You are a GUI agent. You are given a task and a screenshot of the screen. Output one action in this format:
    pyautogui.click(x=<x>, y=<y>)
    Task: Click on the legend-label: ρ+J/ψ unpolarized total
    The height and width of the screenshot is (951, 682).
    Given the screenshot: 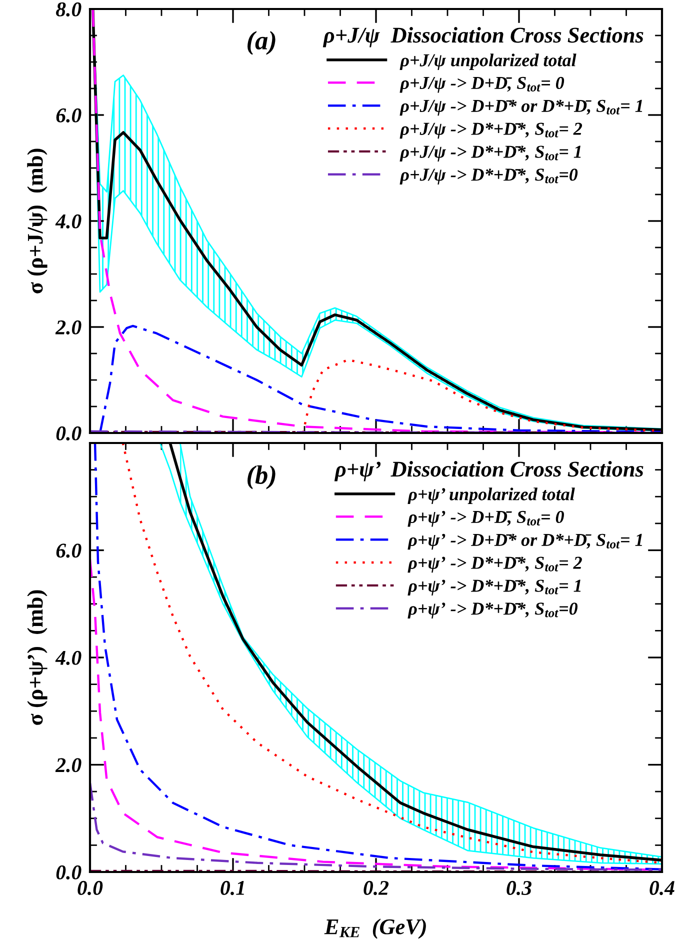 What is the action you would take?
    pyautogui.click(x=488, y=62)
    